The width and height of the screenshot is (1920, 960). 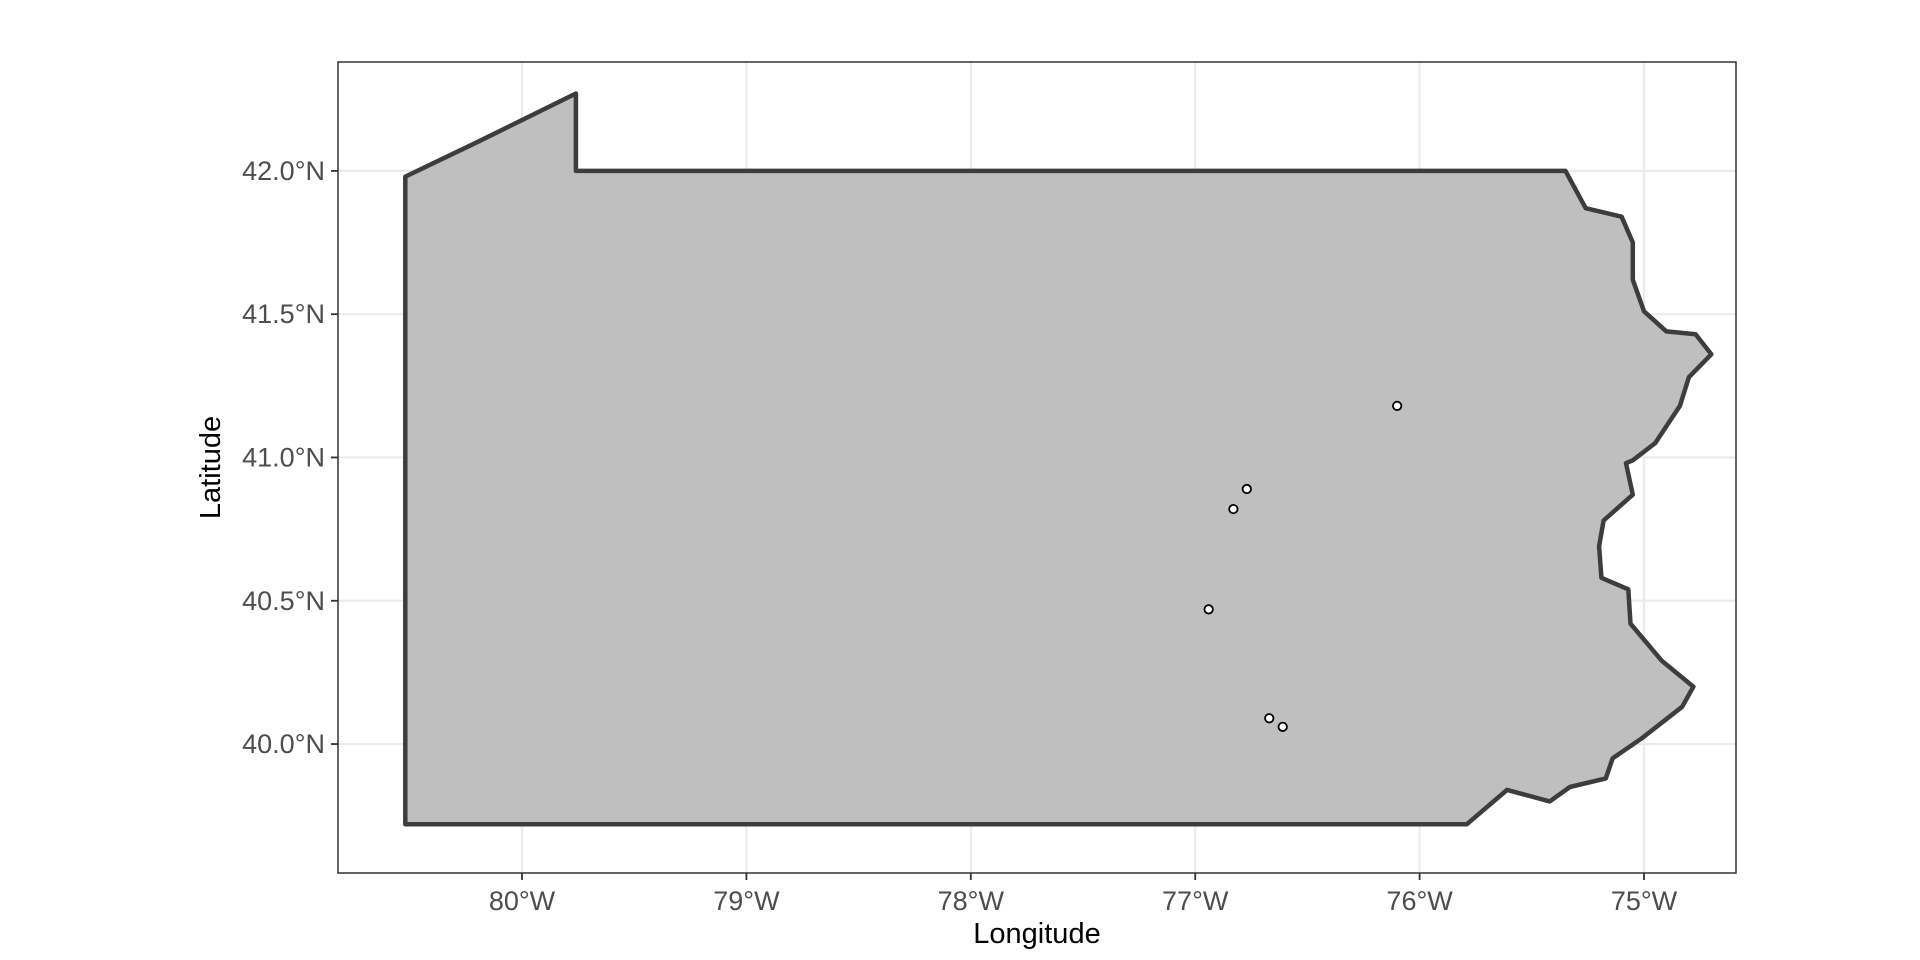 I want to click on x-axis: 80°W 79°W 78°W 77°W 76°W 75°W, so click(x=1083, y=894).